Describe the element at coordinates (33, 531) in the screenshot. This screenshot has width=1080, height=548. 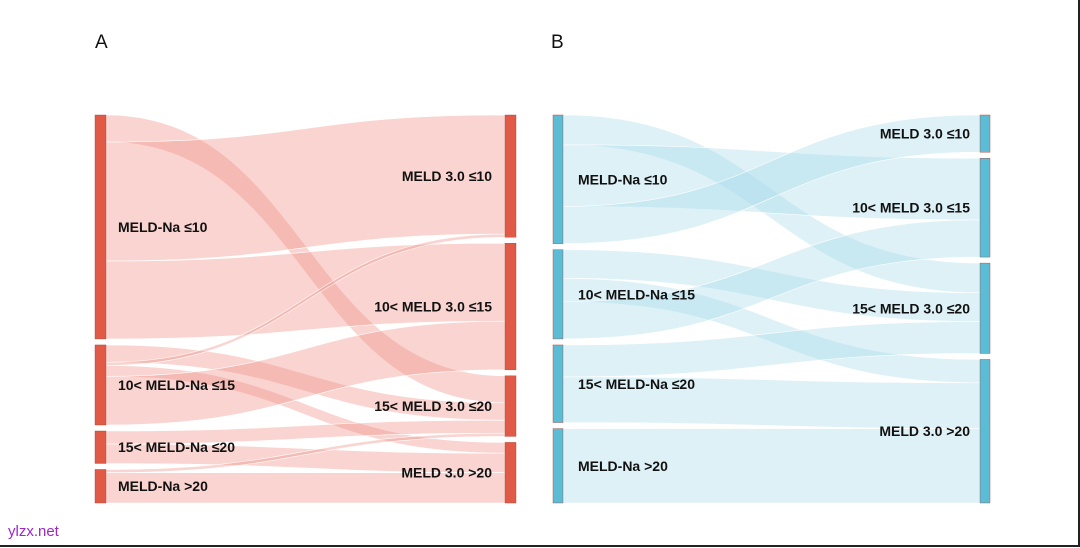
I see `watermark: ylzx.net` at that location.